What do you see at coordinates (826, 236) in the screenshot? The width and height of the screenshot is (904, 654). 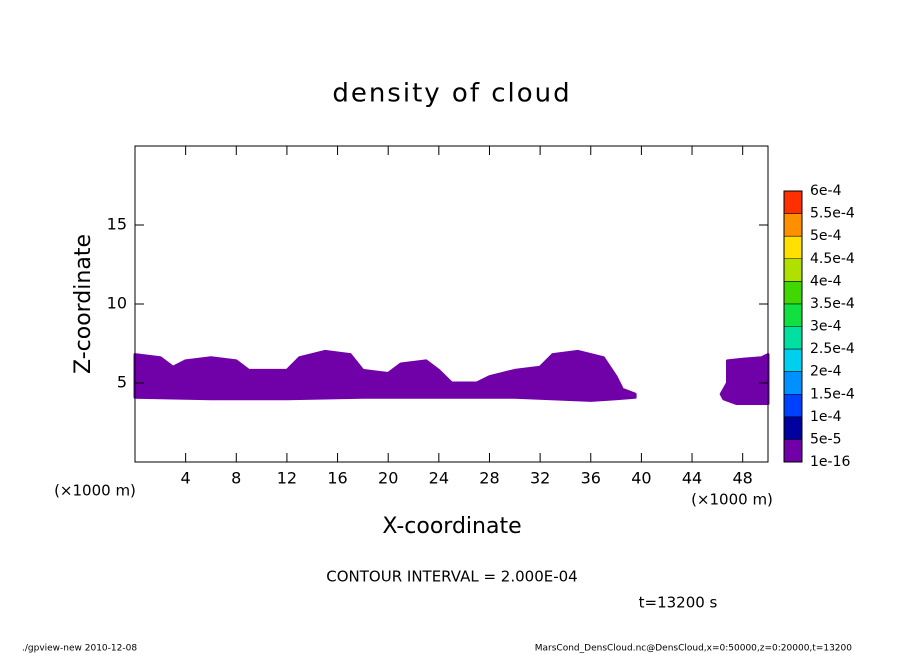 I see `colorbar-label: 5e-4` at bounding box center [826, 236].